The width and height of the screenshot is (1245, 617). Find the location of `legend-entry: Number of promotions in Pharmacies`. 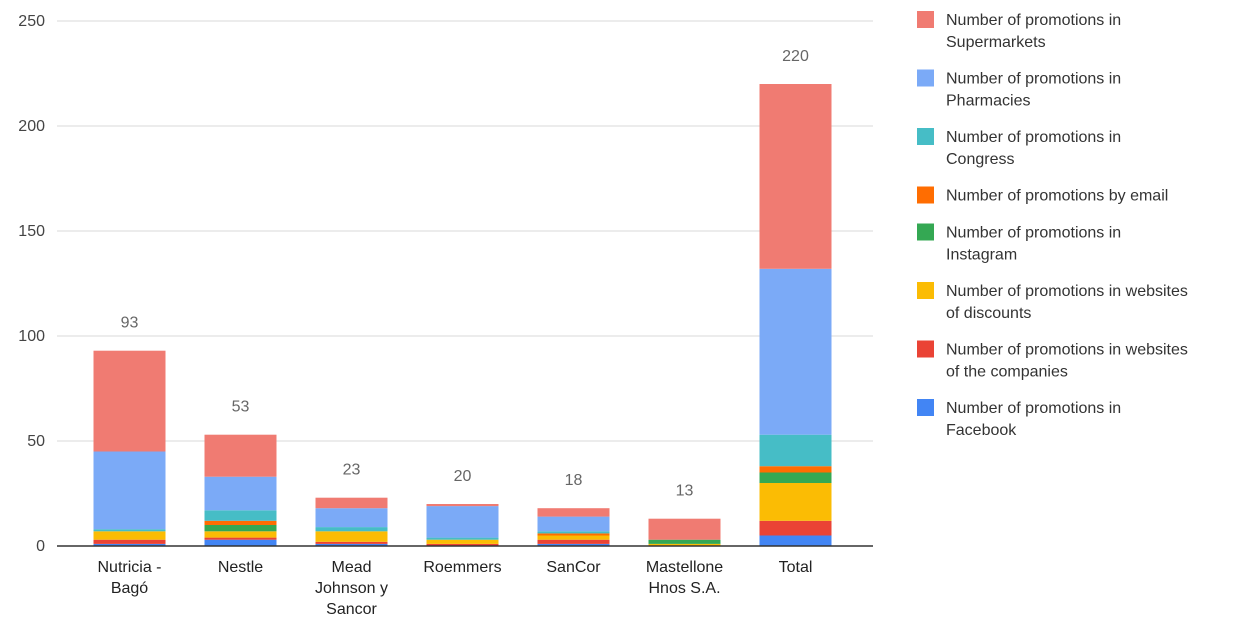

legend-entry: Number of promotions in Pharmacies is located at coordinates (1019, 89).